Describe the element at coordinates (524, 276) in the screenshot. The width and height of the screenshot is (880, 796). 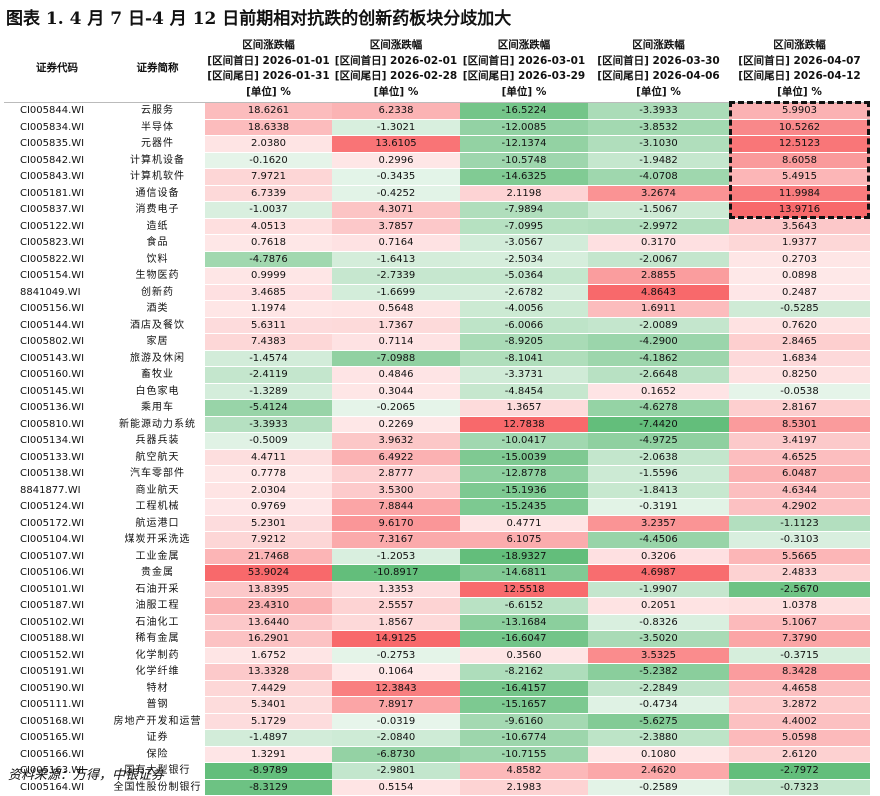
I see `return-cell: -5.0364` at that location.